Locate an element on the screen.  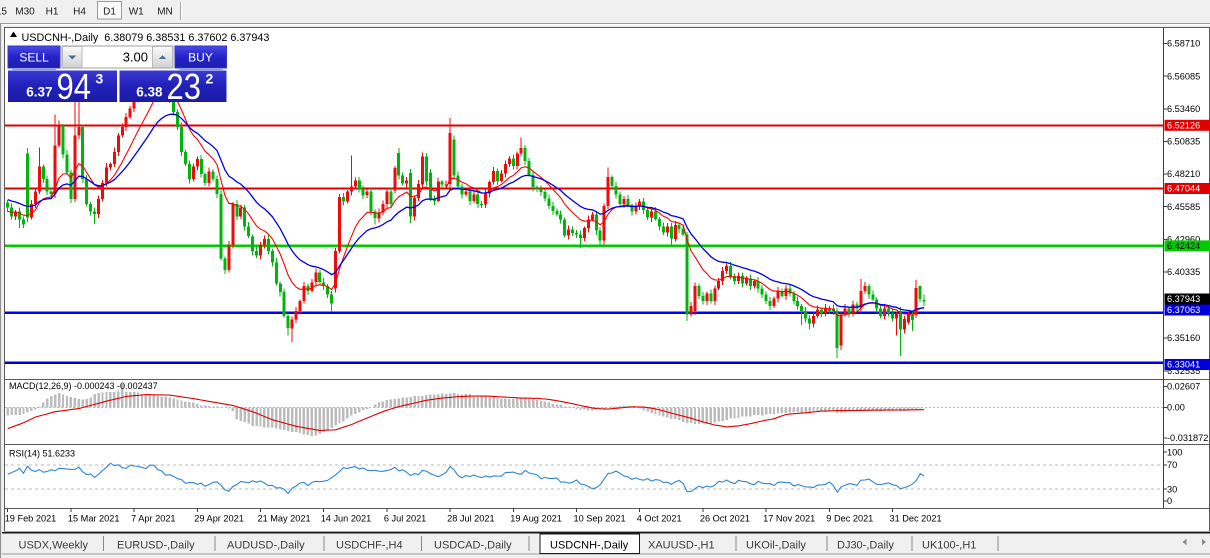
svg-text: UKOil-,Daily is located at coordinates (776, 546).